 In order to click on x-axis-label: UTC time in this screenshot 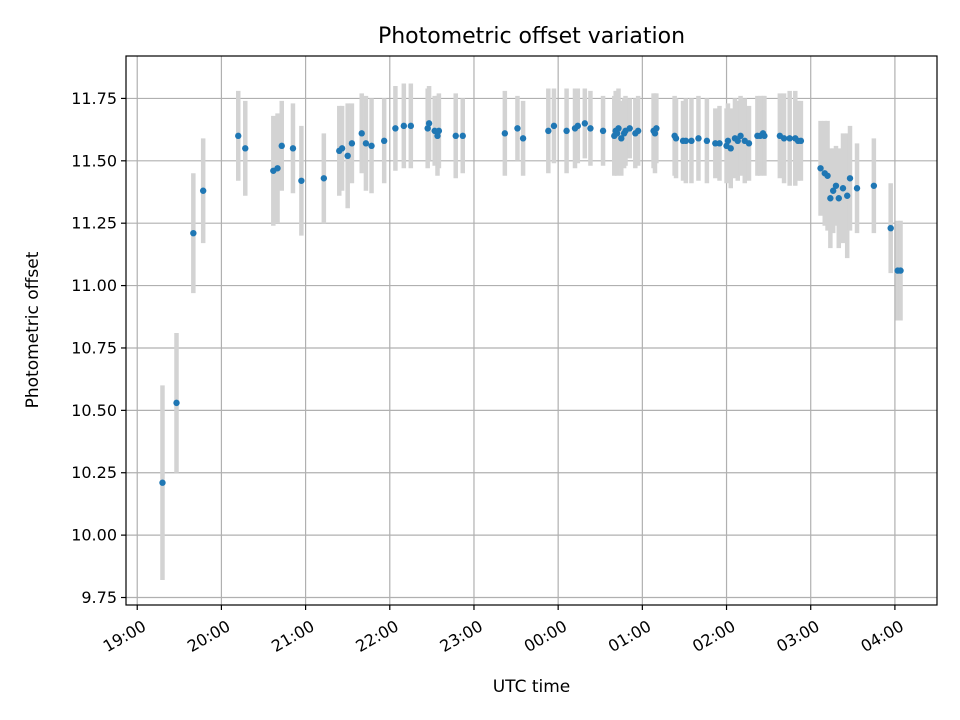, I will do `click(532, 687)`.